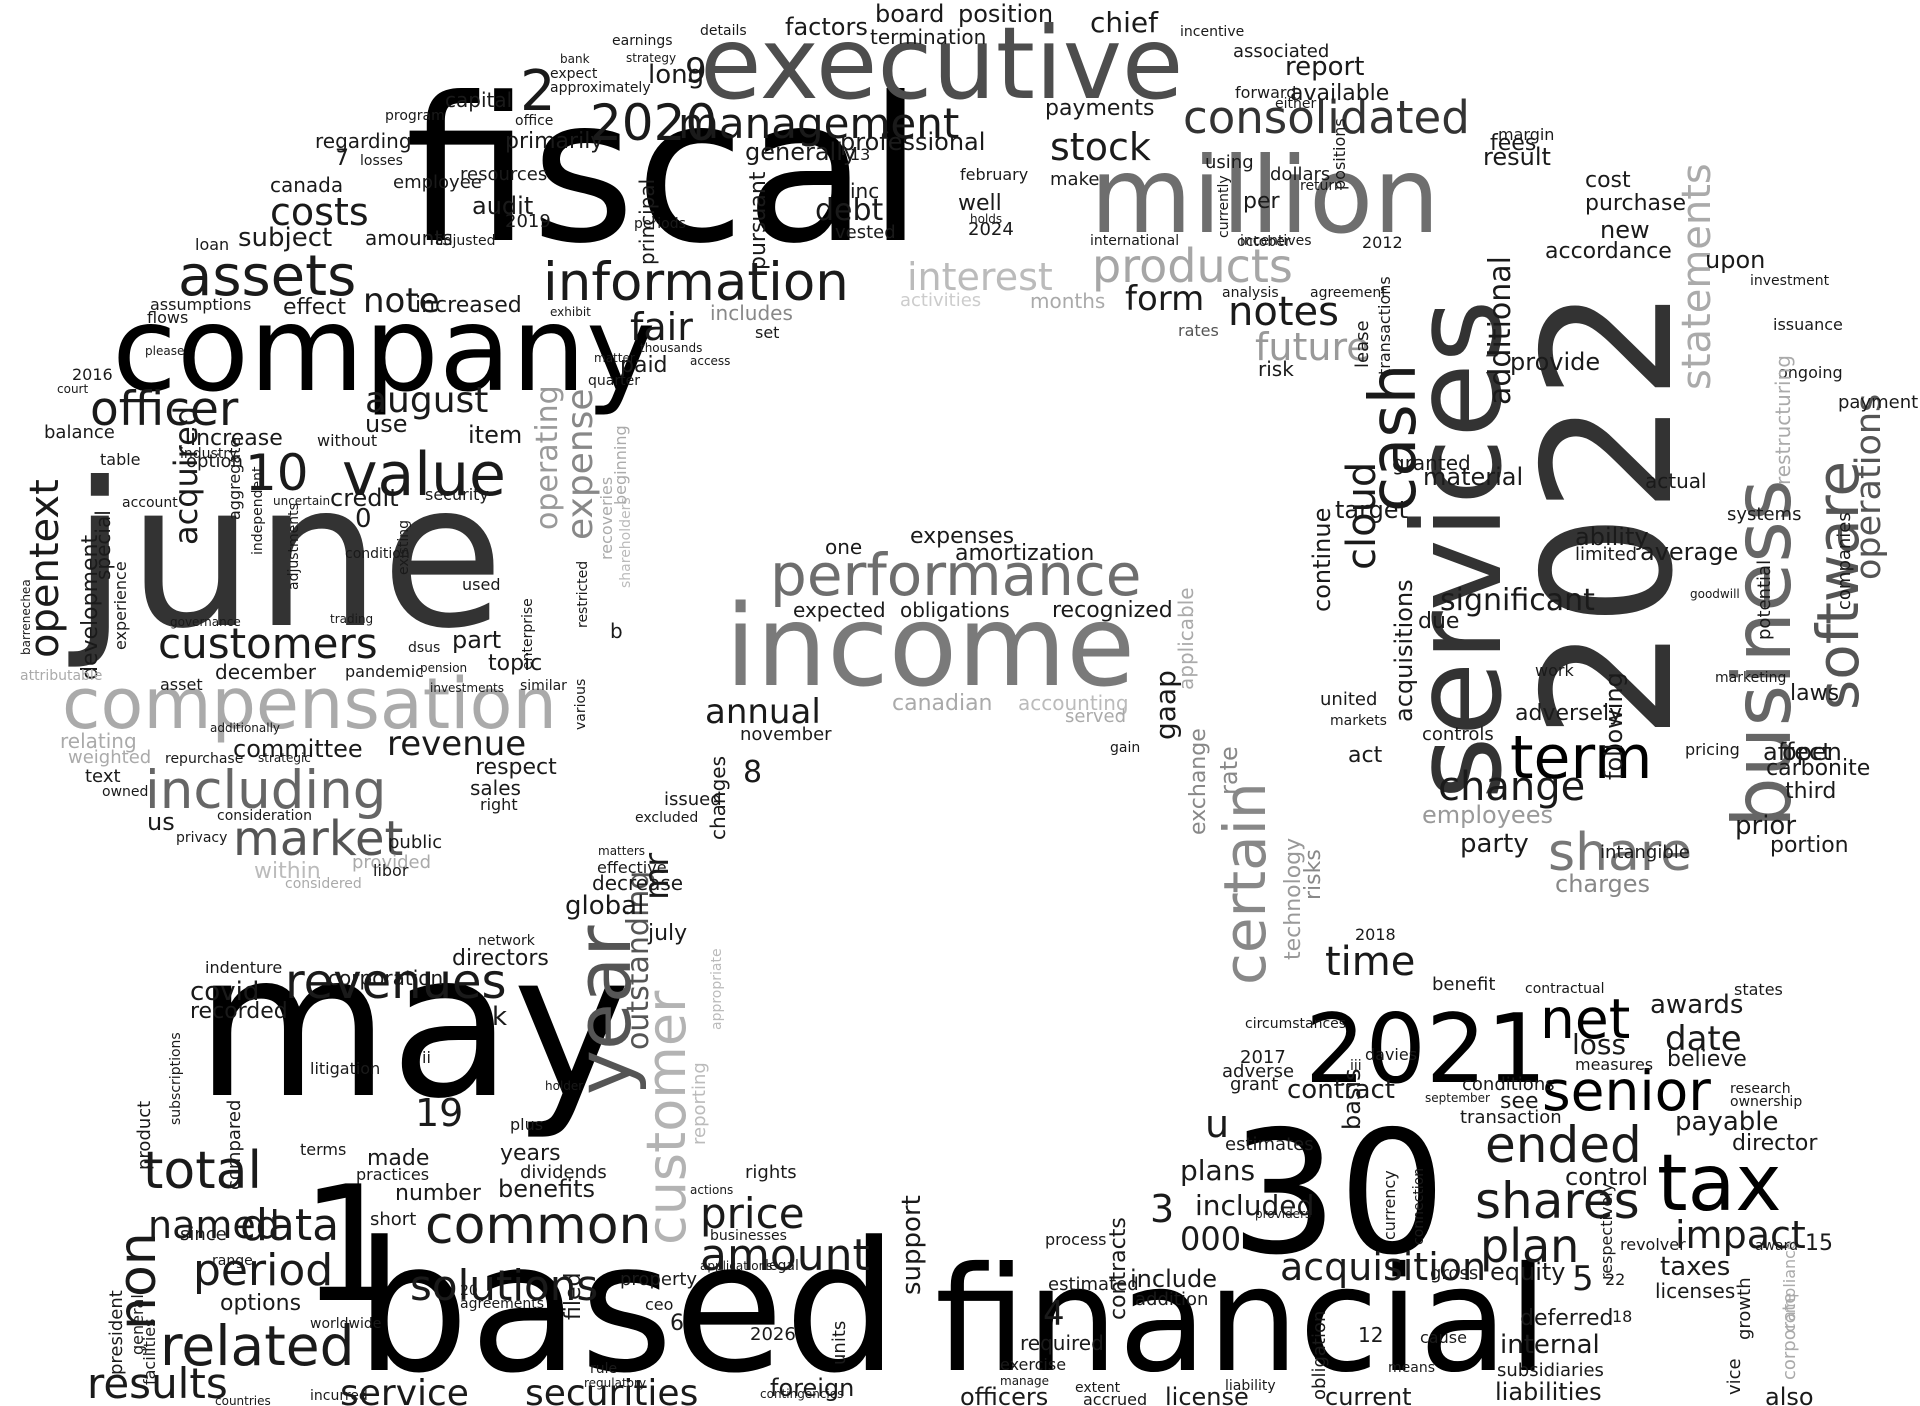  What do you see at coordinates (364, 498) in the screenshot?
I see `cloud-word: credit` at bounding box center [364, 498].